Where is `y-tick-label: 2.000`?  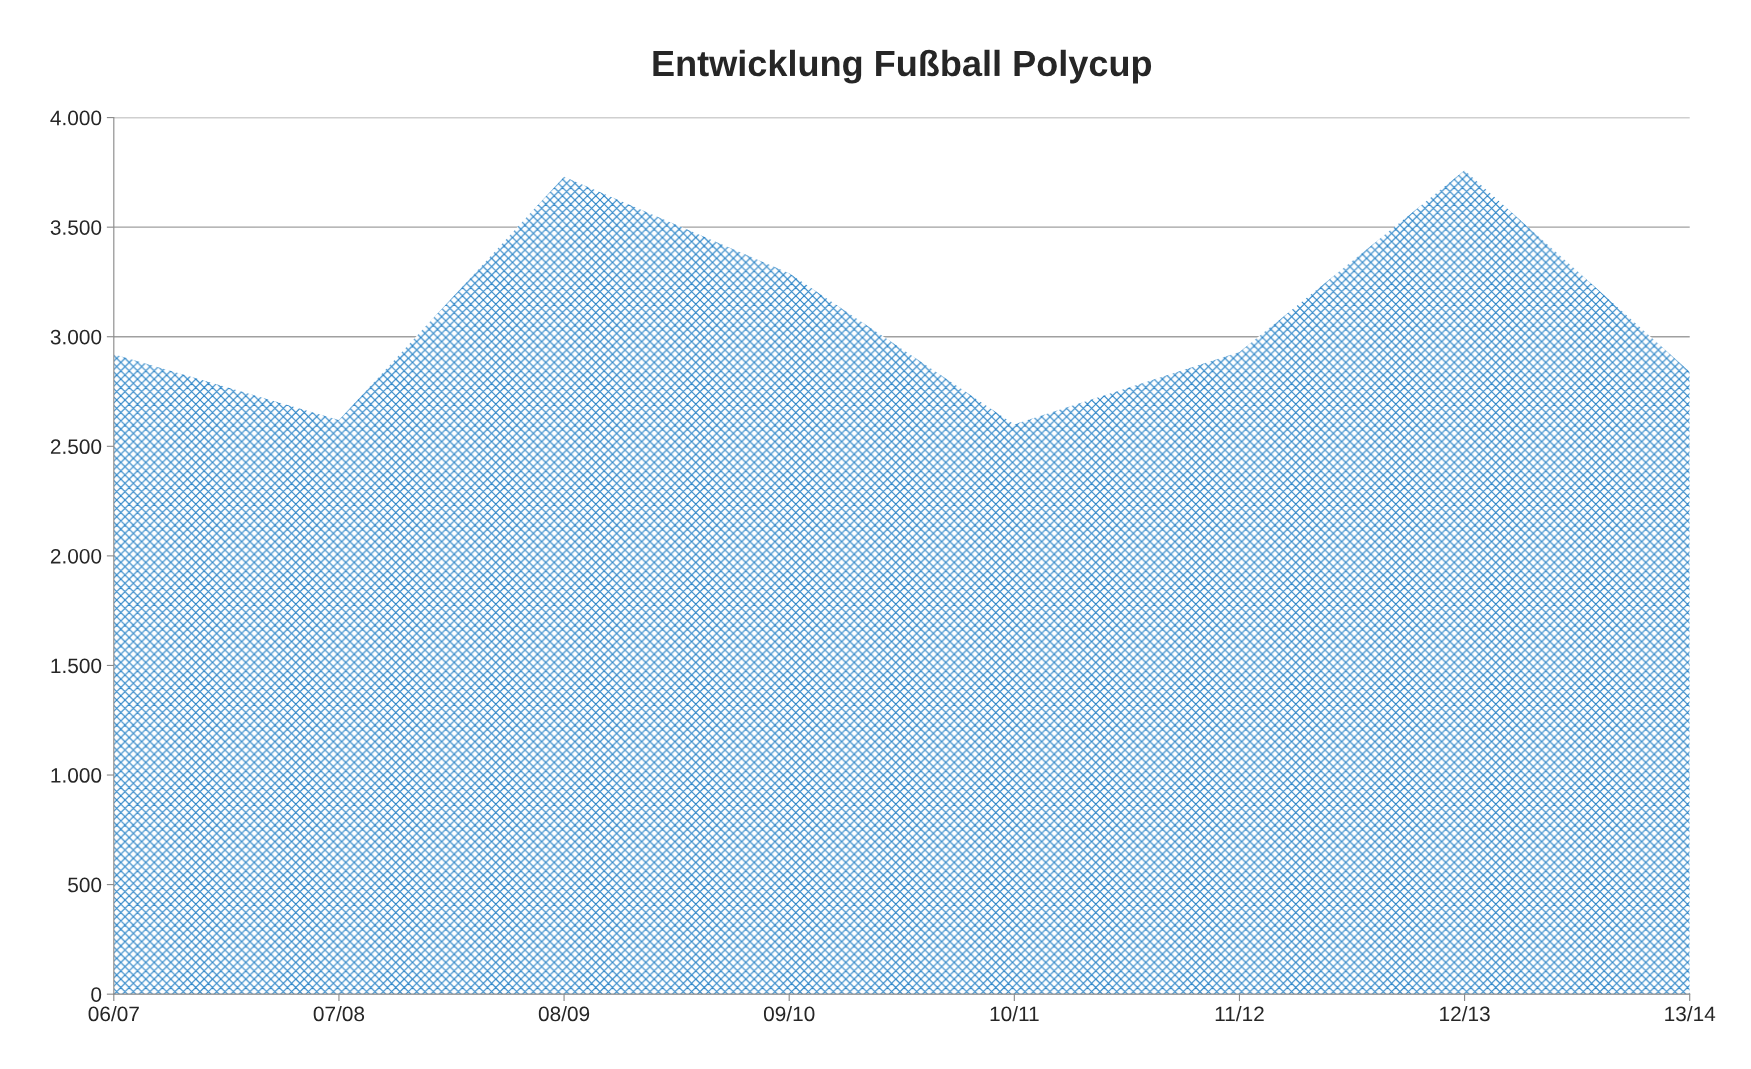
y-tick-label: 2.000 is located at coordinates (76, 556).